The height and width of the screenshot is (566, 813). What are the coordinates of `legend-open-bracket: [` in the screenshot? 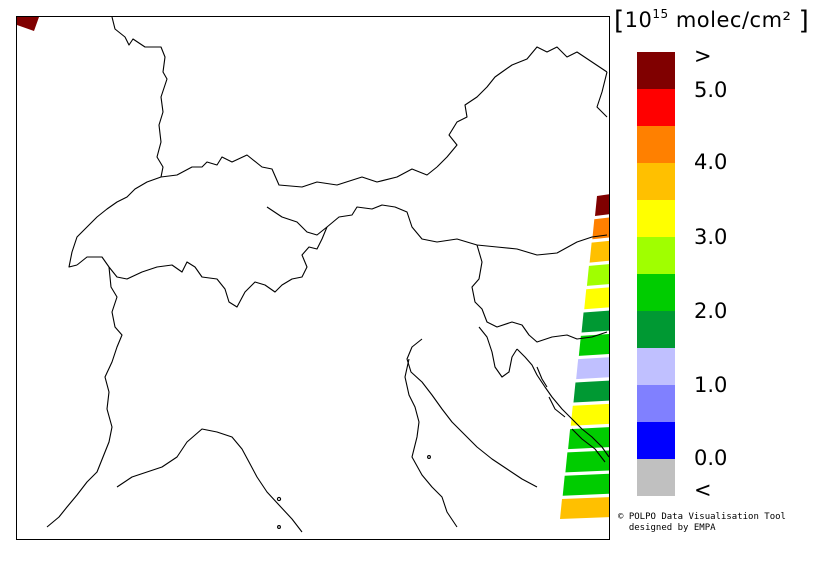 It's located at (619, 21).